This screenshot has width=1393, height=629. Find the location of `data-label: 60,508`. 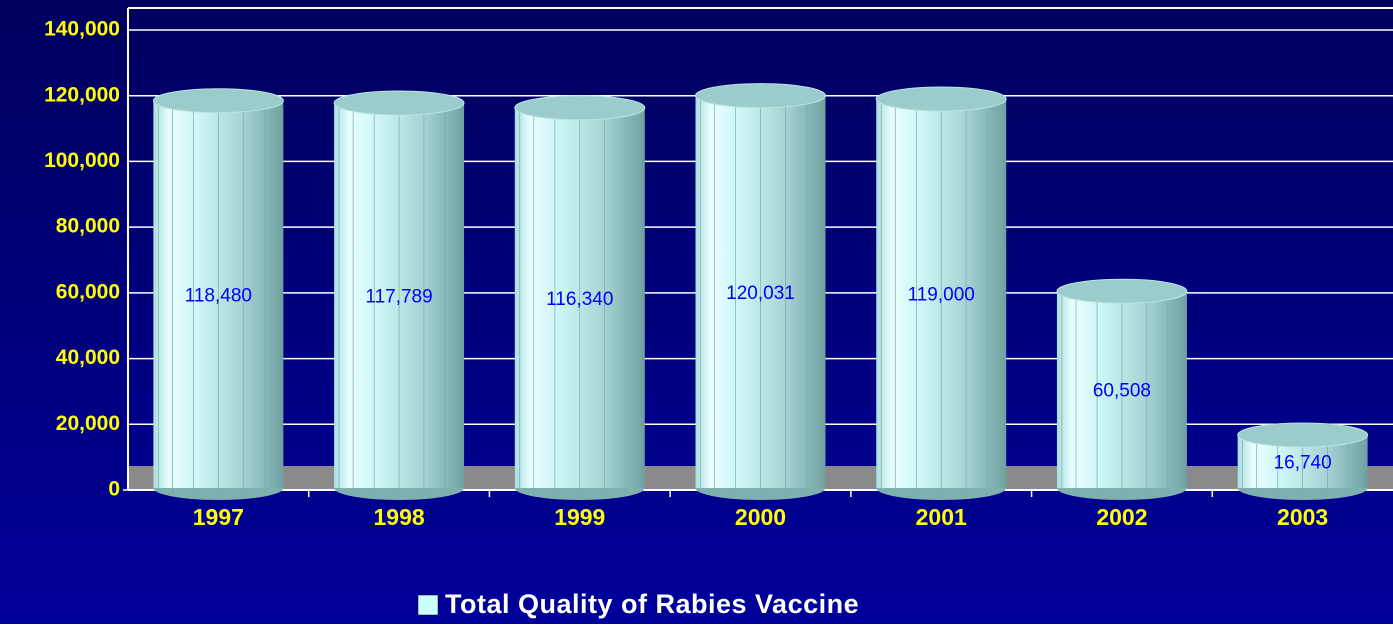

data-label: 60,508 is located at coordinates (1122, 391).